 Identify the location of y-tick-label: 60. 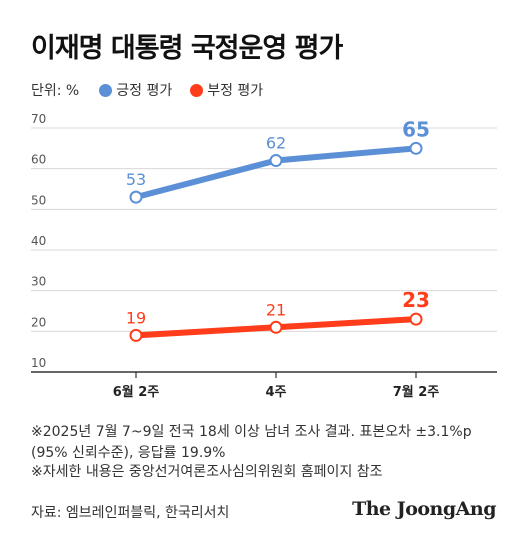
(38, 160).